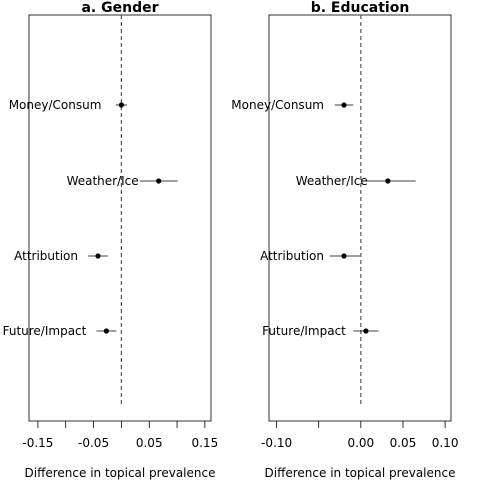  What do you see at coordinates (360, 443) in the screenshot?
I see `x-tick-label: 0.00` at bounding box center [360, 443].